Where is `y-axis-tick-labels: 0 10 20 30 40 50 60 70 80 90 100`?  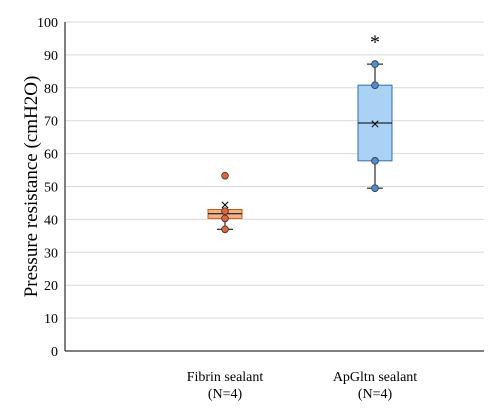 y-axis-tick-labels: 0 10 20 30 40 50 60 70 80 90 100 is located at coordinates (47, 188).